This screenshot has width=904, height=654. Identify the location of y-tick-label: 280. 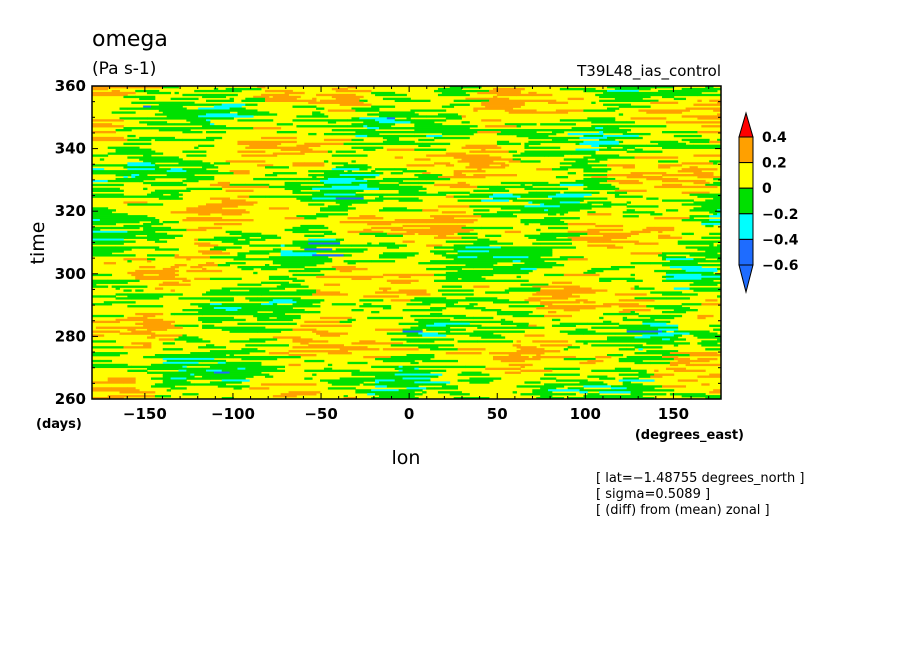
(70, 336).